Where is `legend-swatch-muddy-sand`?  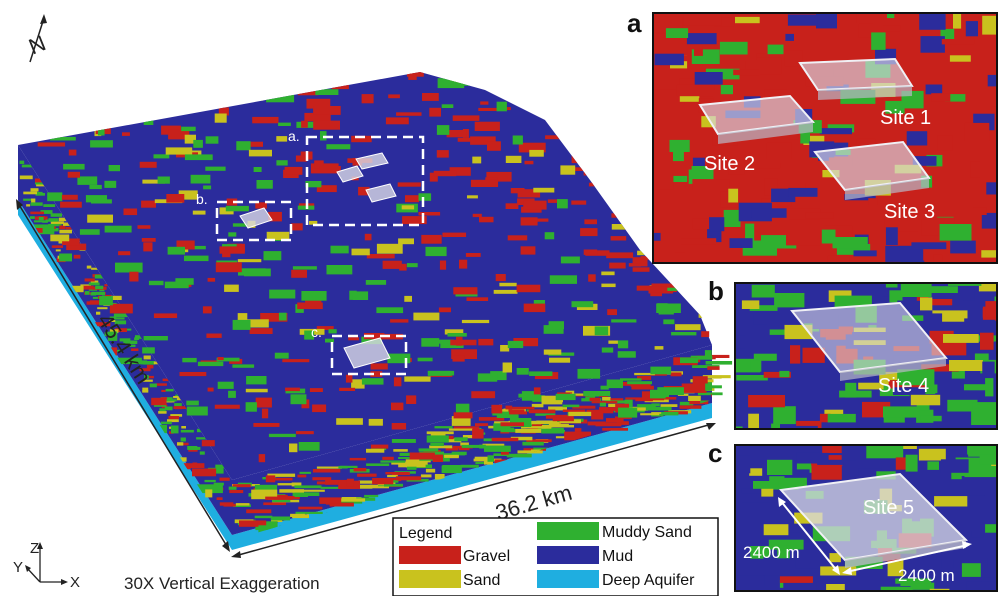 legend-swatch-muddy-sand is located at coordinates (568, 531).